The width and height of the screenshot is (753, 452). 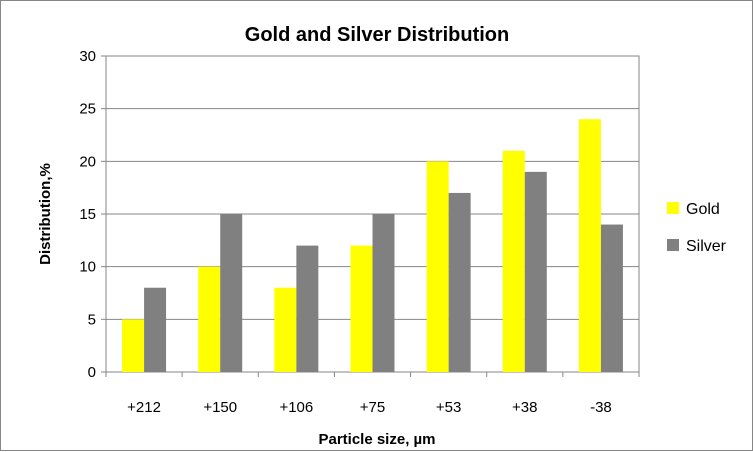 I want to click on x-axis-title: Particle size, µm, so click(x=376, y=439).